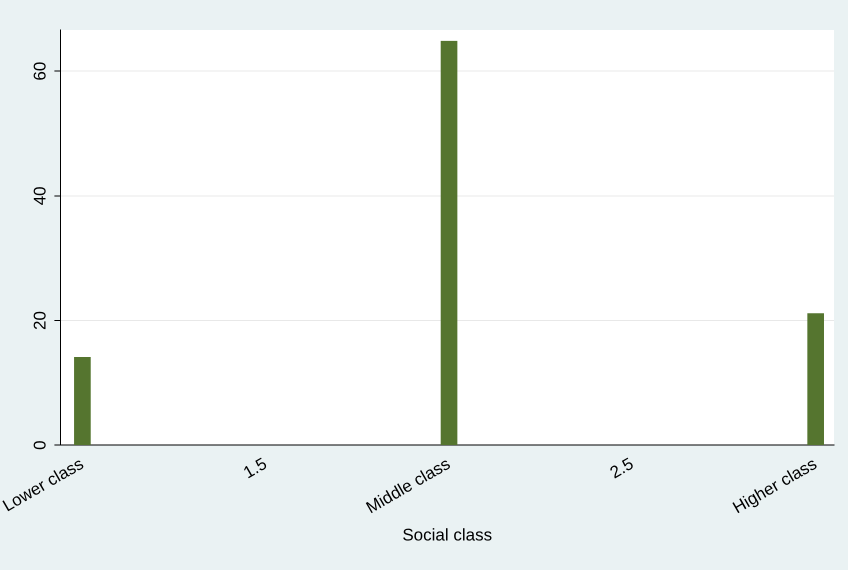 The image size is (848, 570). Describe the element at coordinates (40, 445) in the screenshot. I see `y-tick-label: 0` at that location.